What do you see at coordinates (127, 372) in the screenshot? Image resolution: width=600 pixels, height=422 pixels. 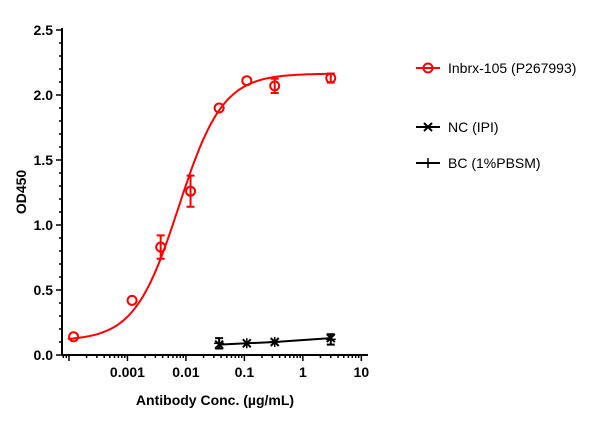 I see `x-tick-label: 0.001` at bounding box center [127, 372].